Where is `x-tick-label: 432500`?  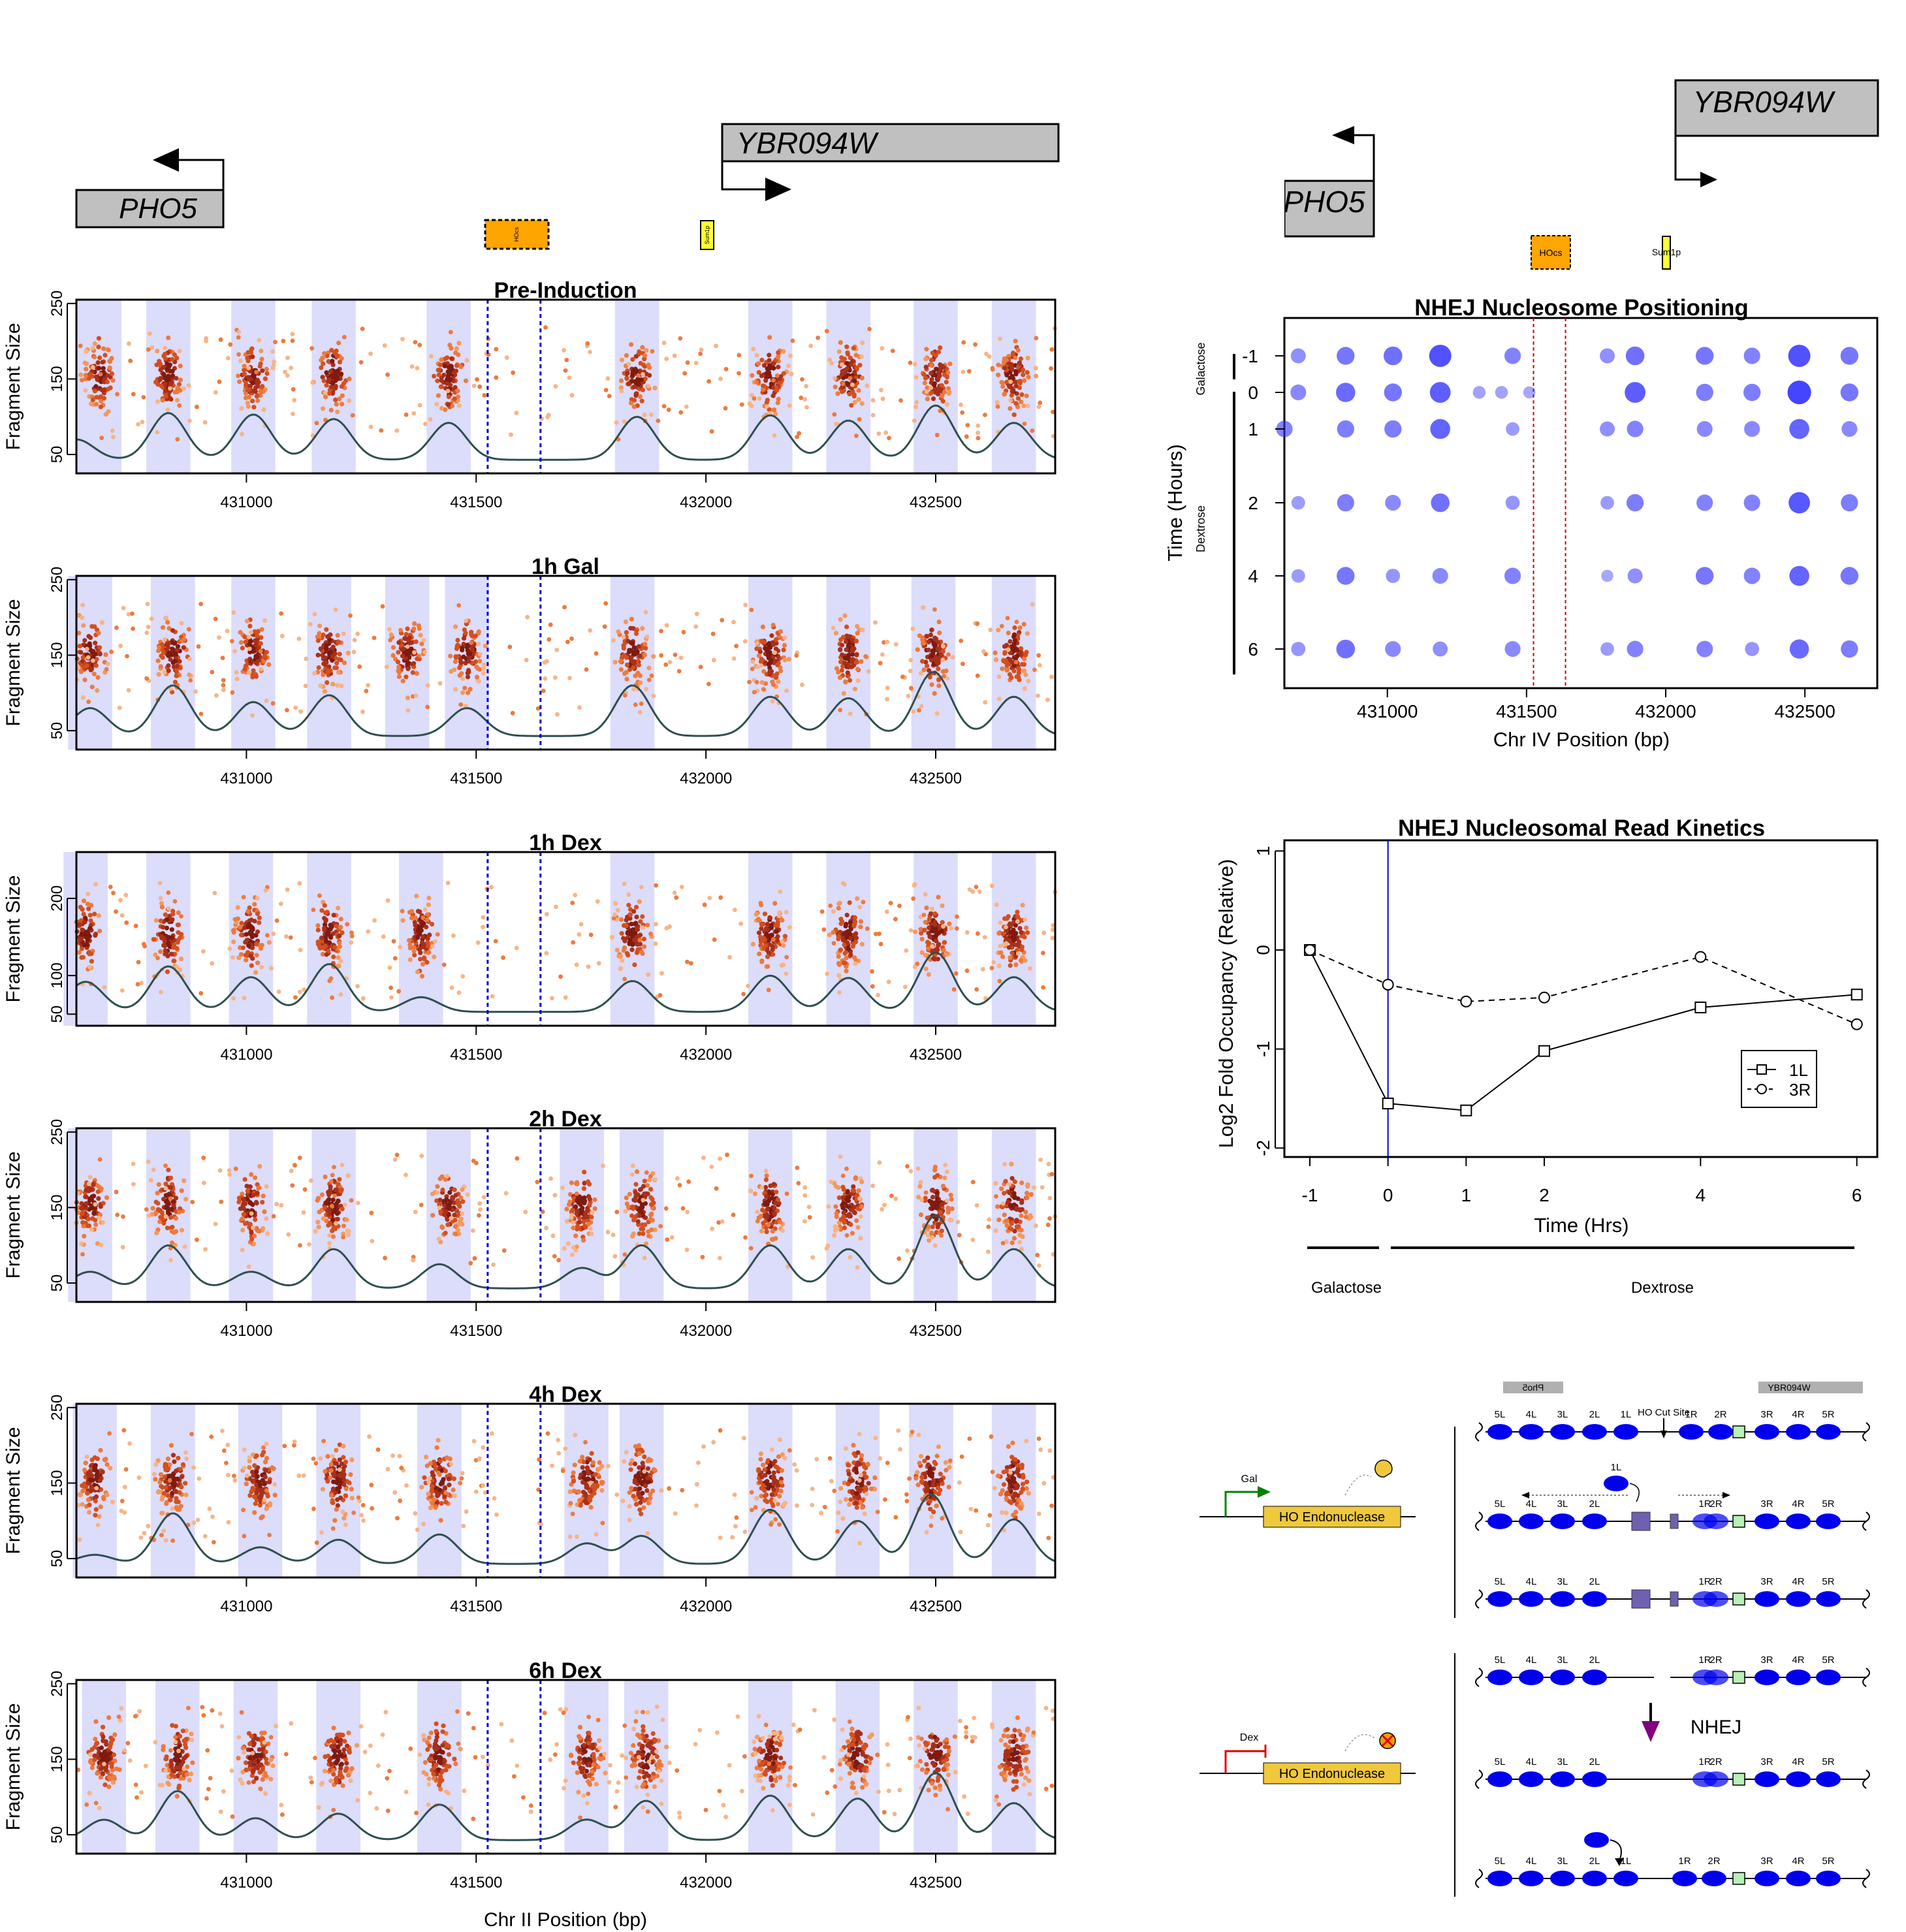 x-tick-label: 432500 is located at coordinates (936, 1055).